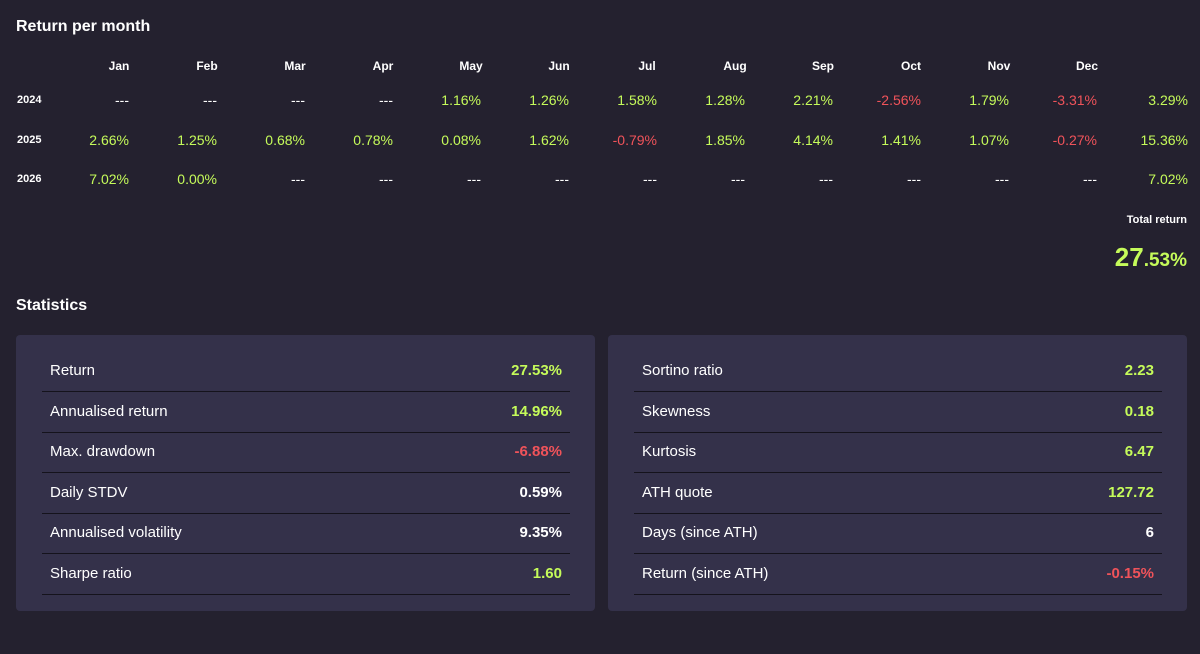 The width and height of the screenshot is (1200, 654). I want to click on month-header-feb: Feb, so click(207, 66).